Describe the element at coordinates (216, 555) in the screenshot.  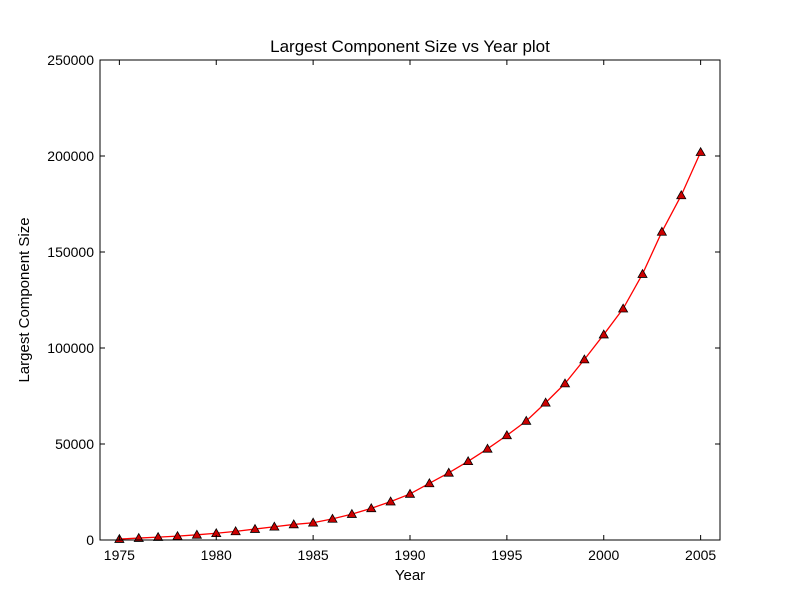
I see `x-tick-label: 1980` at that location.